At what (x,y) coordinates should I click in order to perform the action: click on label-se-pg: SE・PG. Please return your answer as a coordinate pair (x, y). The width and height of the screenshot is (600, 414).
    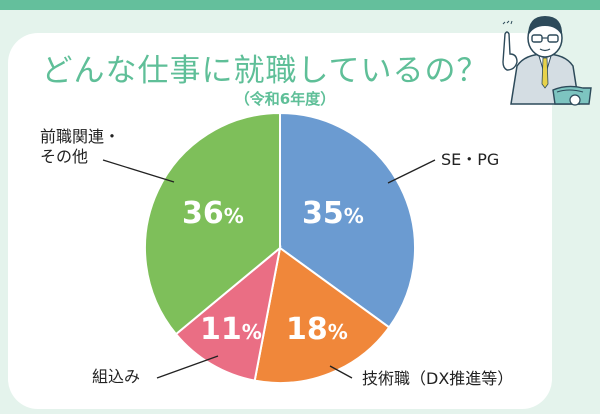
    Looking at the image, I should click on (470, 159).